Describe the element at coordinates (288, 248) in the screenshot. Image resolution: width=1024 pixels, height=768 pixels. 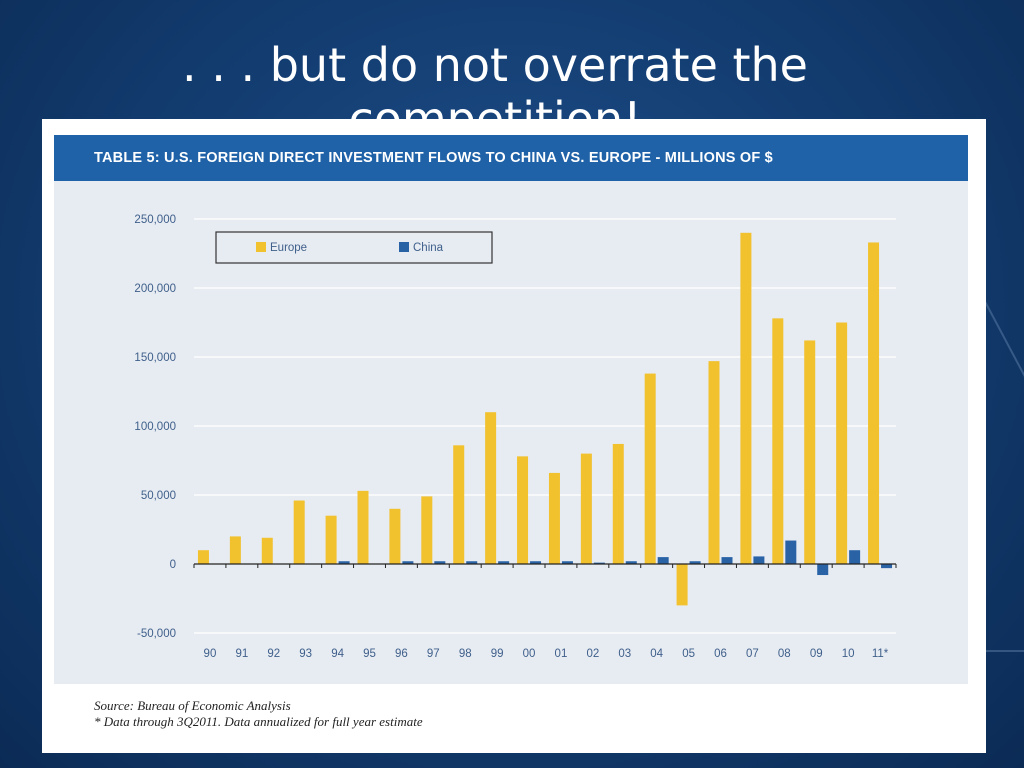
I see `legend-label-europe: Europe` at that location.